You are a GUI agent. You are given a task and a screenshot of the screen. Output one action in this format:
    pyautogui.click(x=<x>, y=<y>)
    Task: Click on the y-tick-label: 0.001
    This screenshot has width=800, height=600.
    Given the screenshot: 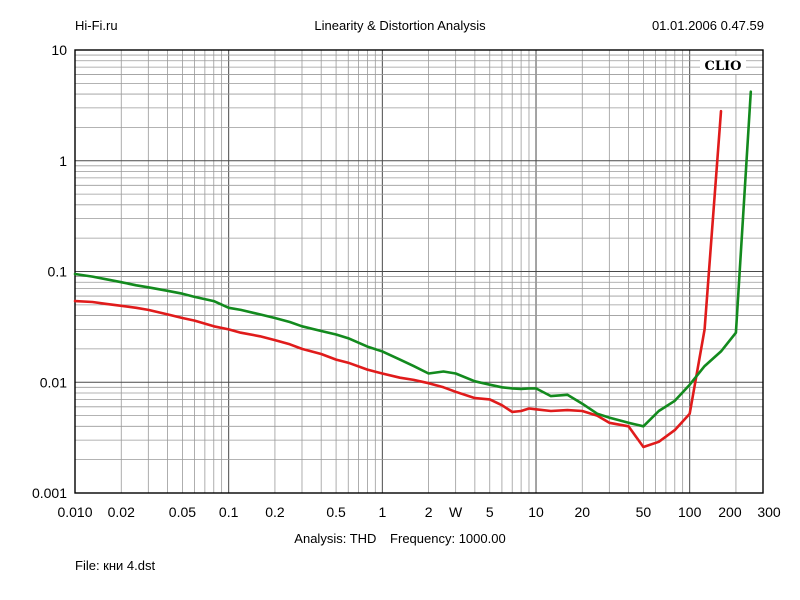 What is the action you would take?
    pyautogui.click(x=49, y=493)
    